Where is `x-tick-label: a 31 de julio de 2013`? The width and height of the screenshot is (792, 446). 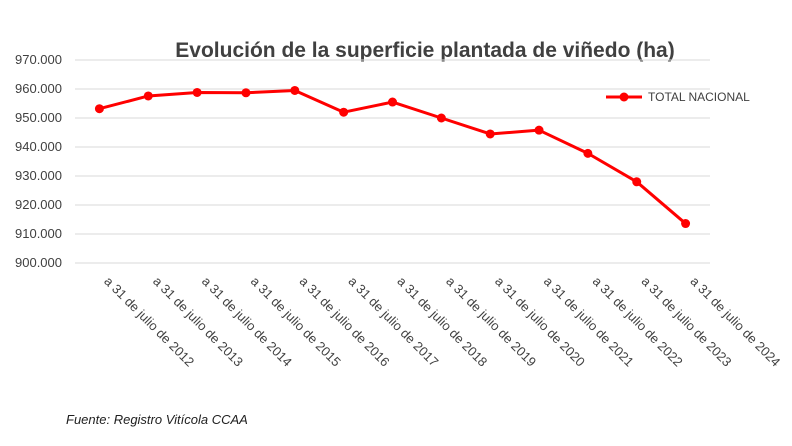 x-tick-label: a 31 de julio de 2013 is located at coordinates (198, 322).